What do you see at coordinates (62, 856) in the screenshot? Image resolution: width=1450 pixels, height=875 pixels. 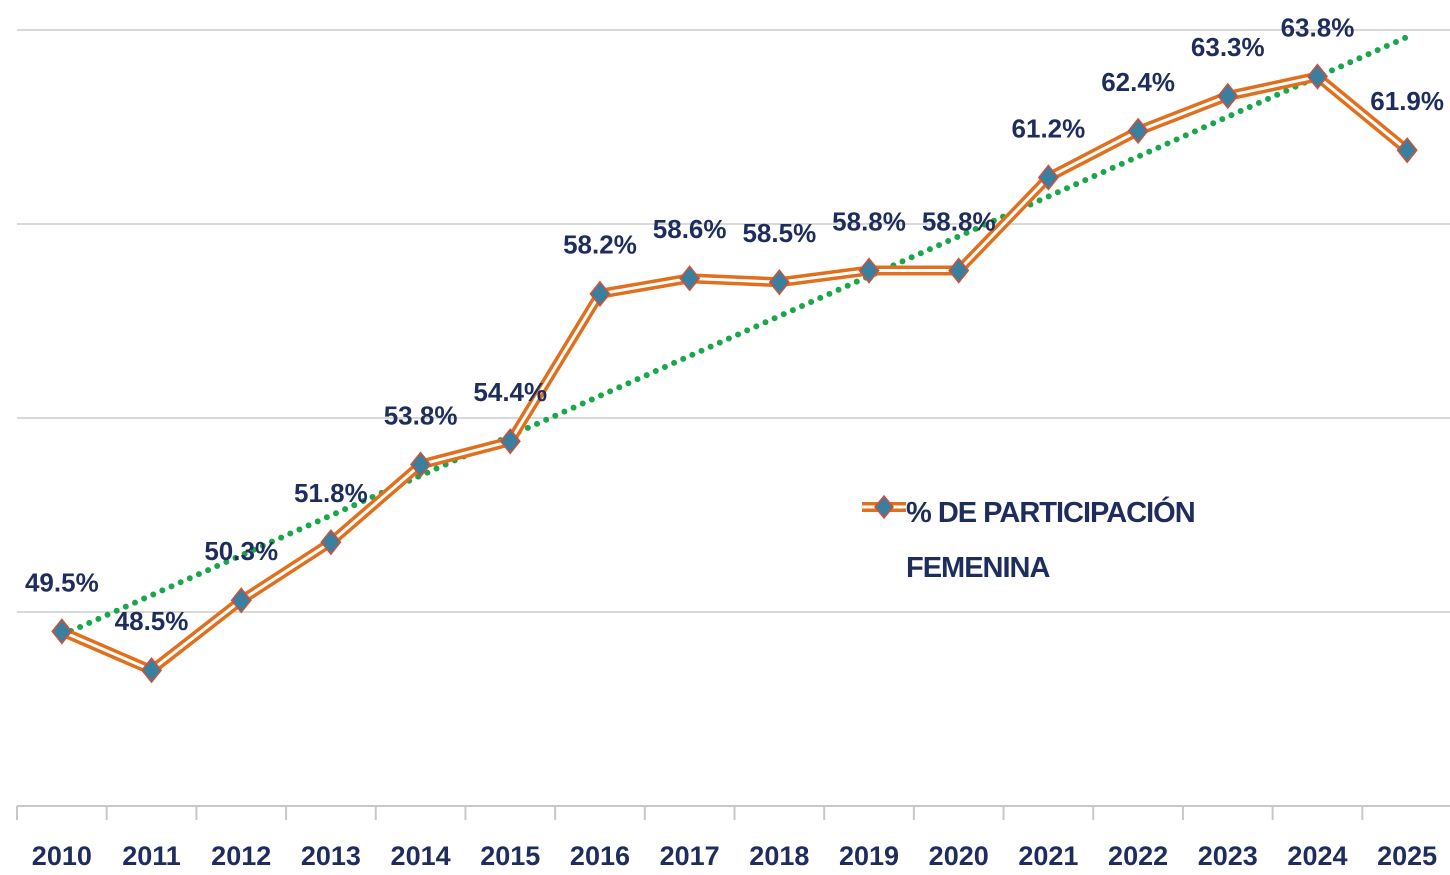 I see `x-tick-label: 2010` at bounding box center [62, 856].